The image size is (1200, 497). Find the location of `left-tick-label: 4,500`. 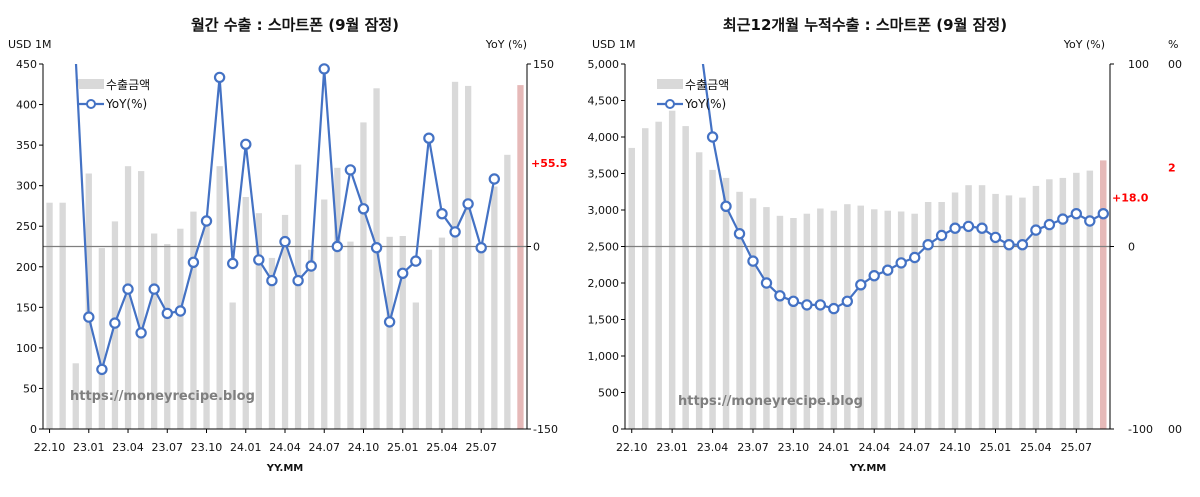

left-tick-label: 4,500 is located at coordinates (604, 101).